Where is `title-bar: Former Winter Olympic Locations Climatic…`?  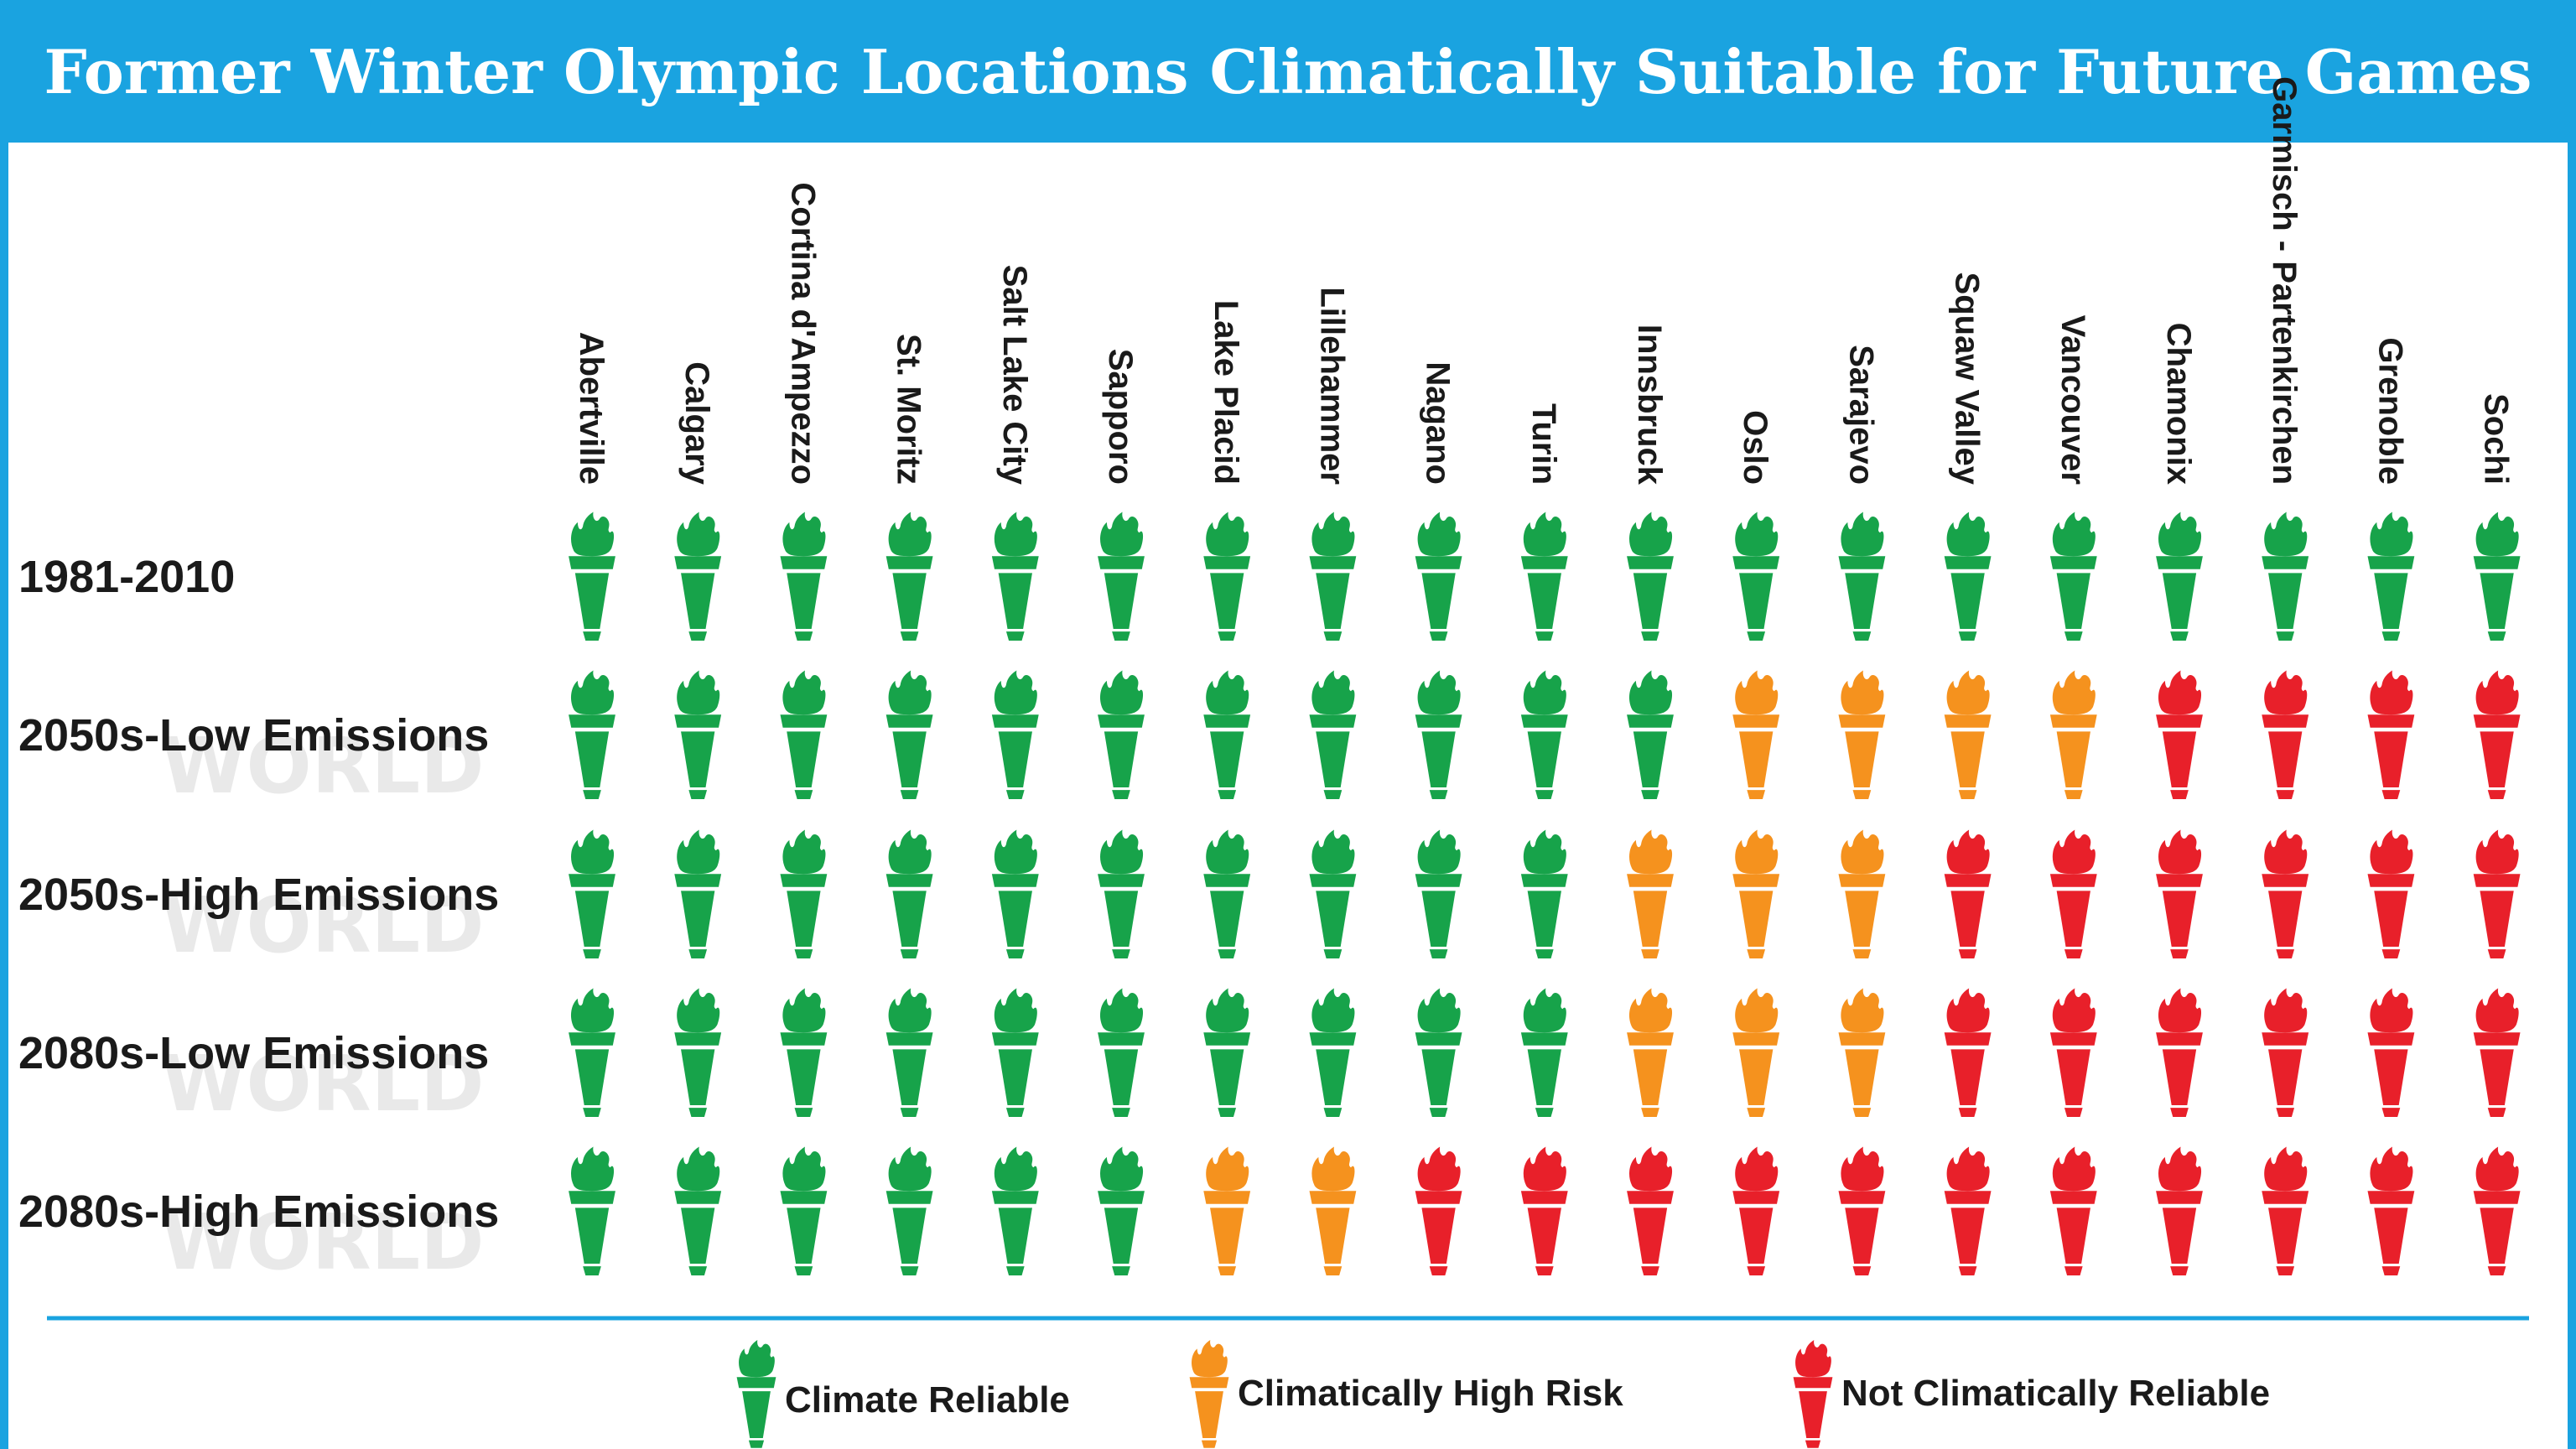
title-bar: Former Winter Olympic Locations Climatic… is located at coordinates (1288, 71).